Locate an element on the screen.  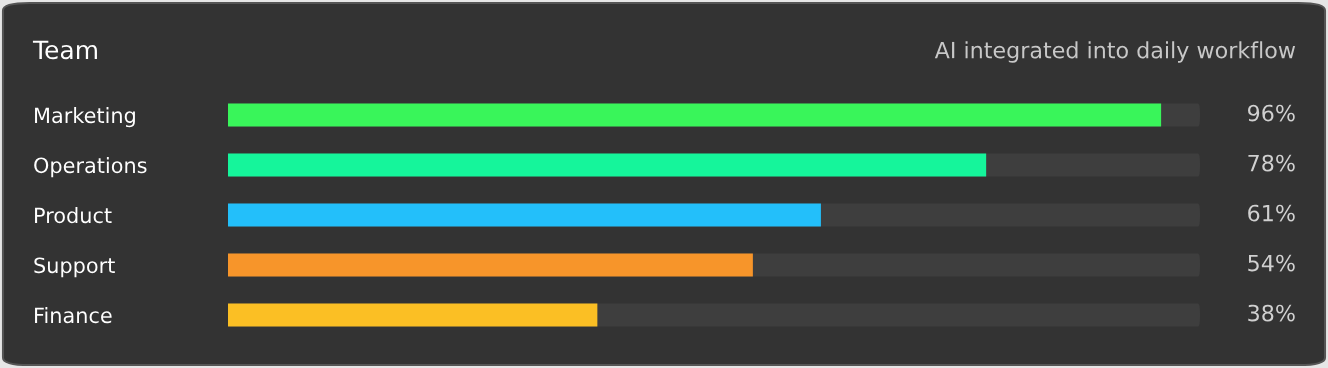
chart-subtitle: AI integrated into daily workflow is located at coordinates (1115, 52).